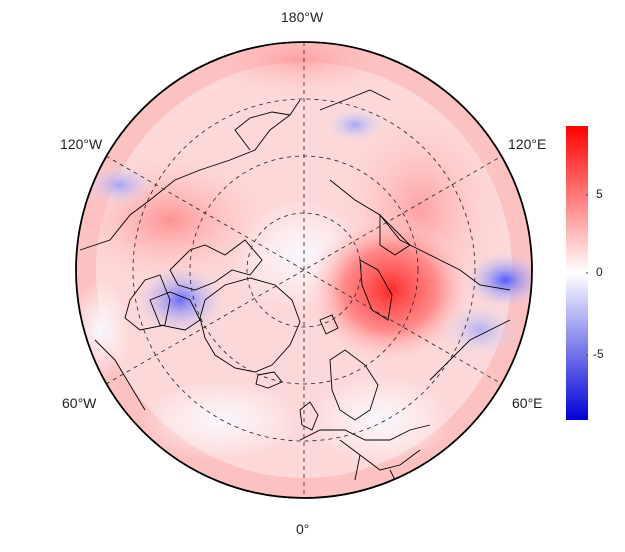  Describe the element at coordinates (498, 280) in the screenshot. I see `anomaly-central-siberia` at that location.